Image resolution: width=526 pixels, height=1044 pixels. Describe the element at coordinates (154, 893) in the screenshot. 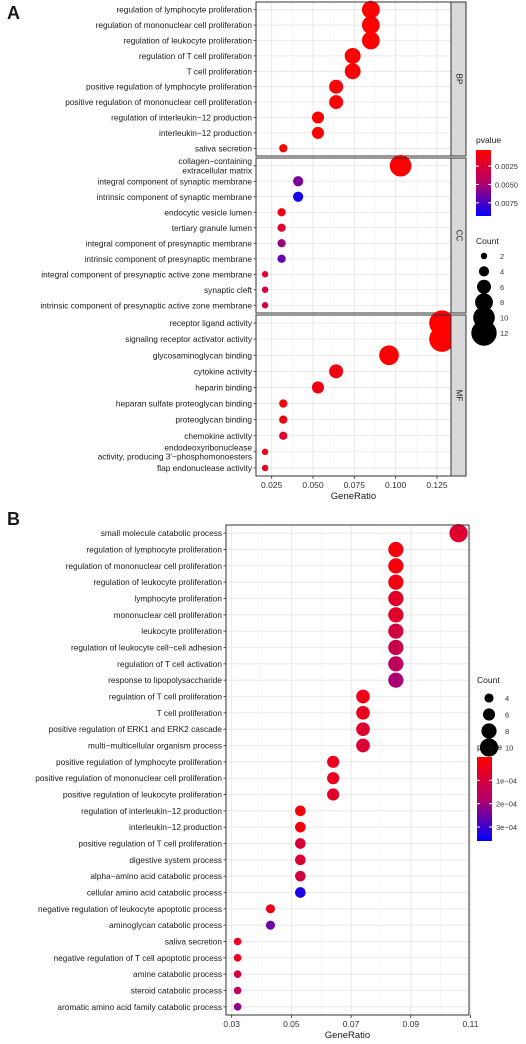

I see `chart-b-category-label: cellular amino acid catabolic process` at that location.